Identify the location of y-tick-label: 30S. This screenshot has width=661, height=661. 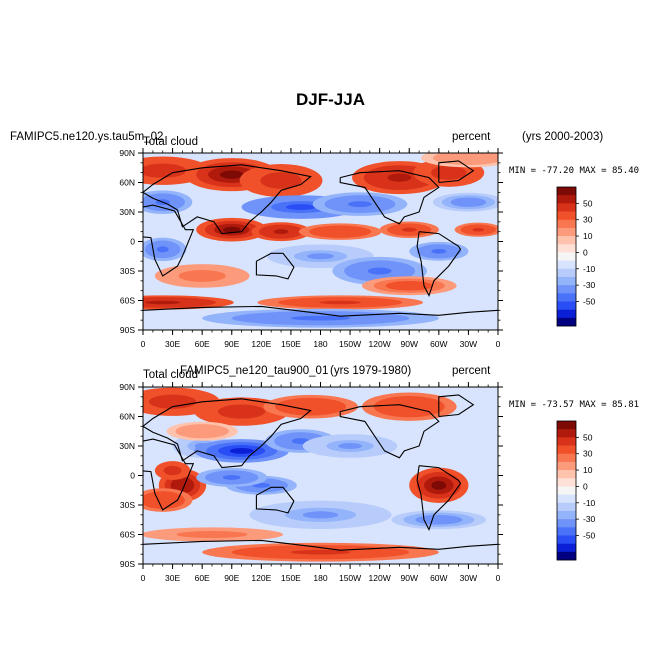
(127, 271).